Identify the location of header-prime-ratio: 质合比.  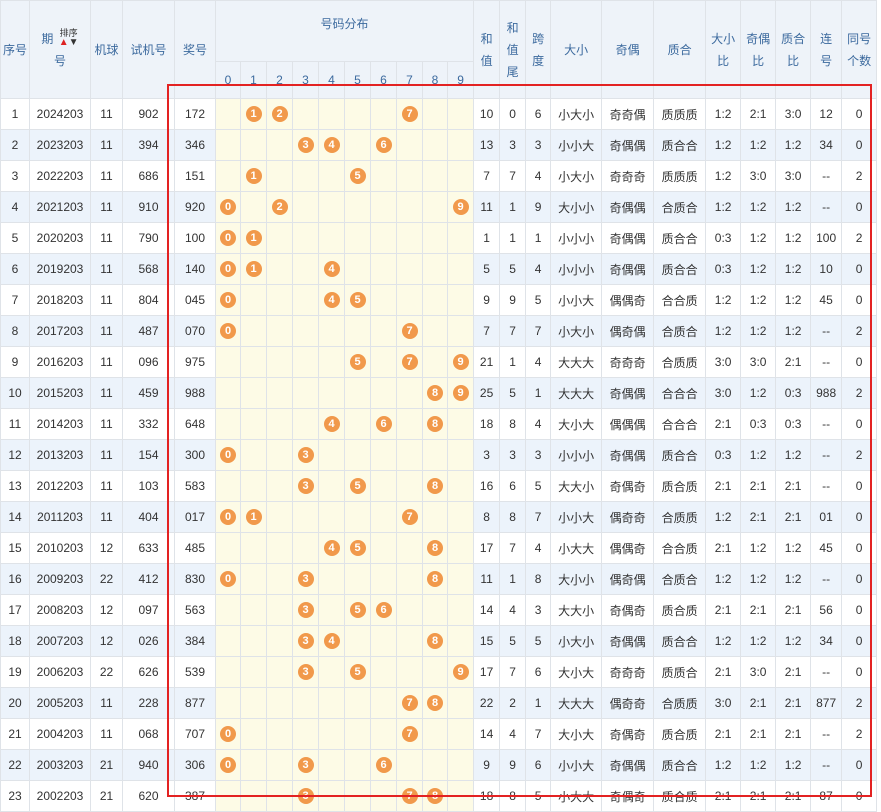
(793, 49).